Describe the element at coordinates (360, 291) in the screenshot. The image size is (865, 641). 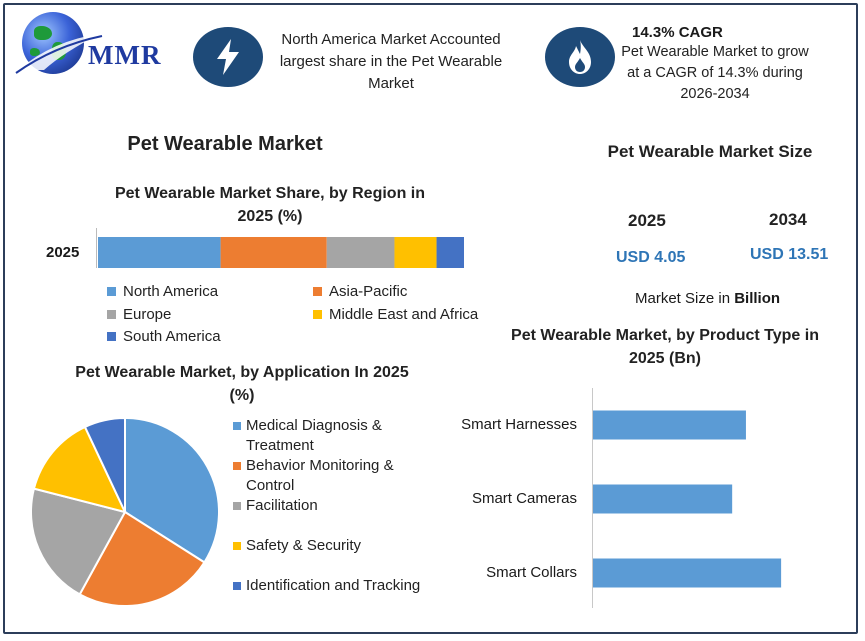
I see `legend-asia-pacific: Asia-Pacific` at that location.